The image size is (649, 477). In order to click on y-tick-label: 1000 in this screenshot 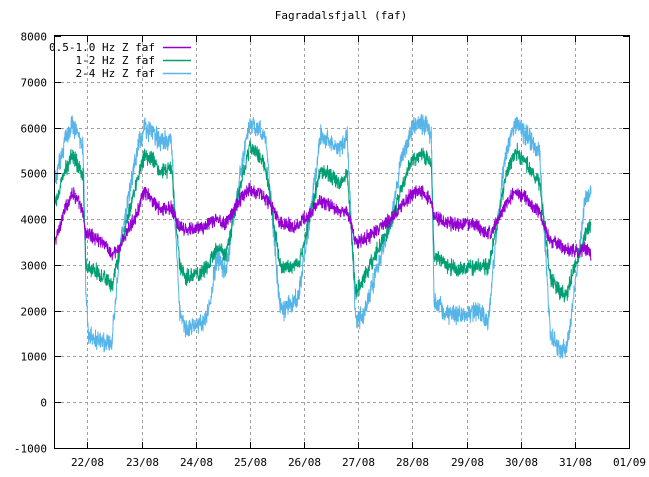, I will do `click(34, 357)`.